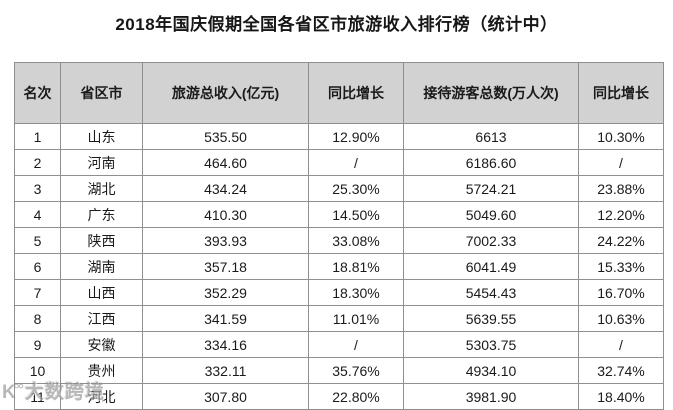  What do you see at coordinates (101, 240) in the screenshot?
I see `cell-province: 陕西` at bounding box center [101, 240].